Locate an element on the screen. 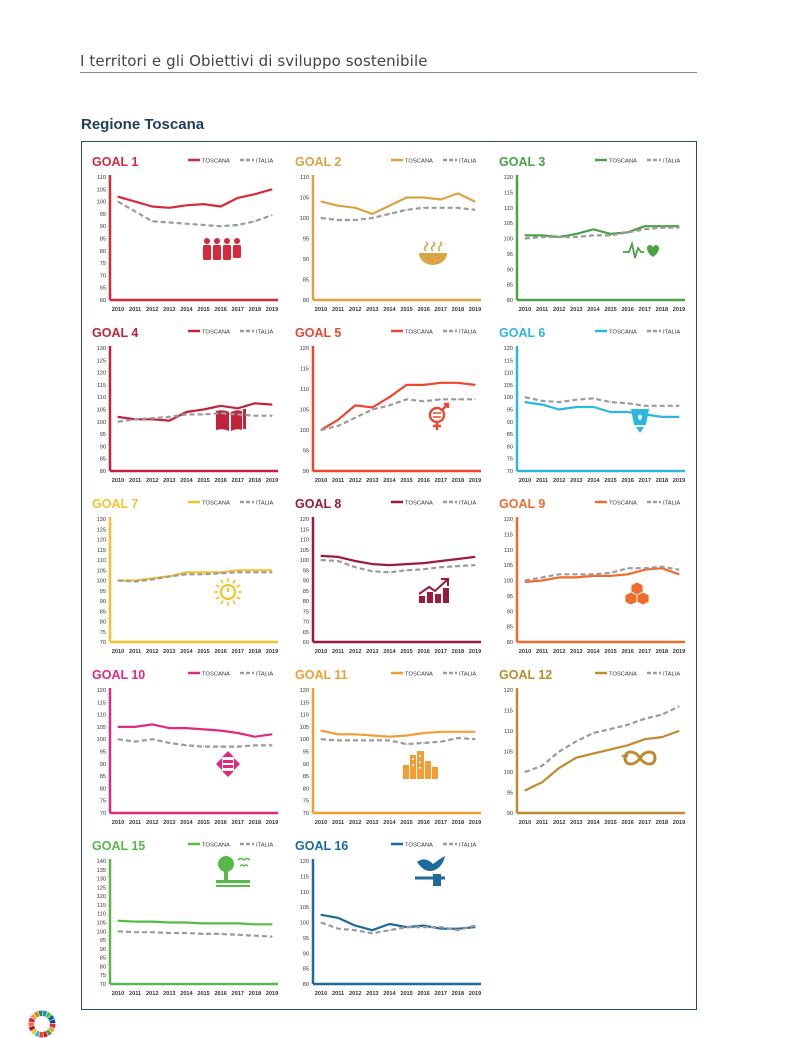 The height and width of the screenshot is (1038, 791). chart-title: GOAL 9 is located at coordinates (522, 504).